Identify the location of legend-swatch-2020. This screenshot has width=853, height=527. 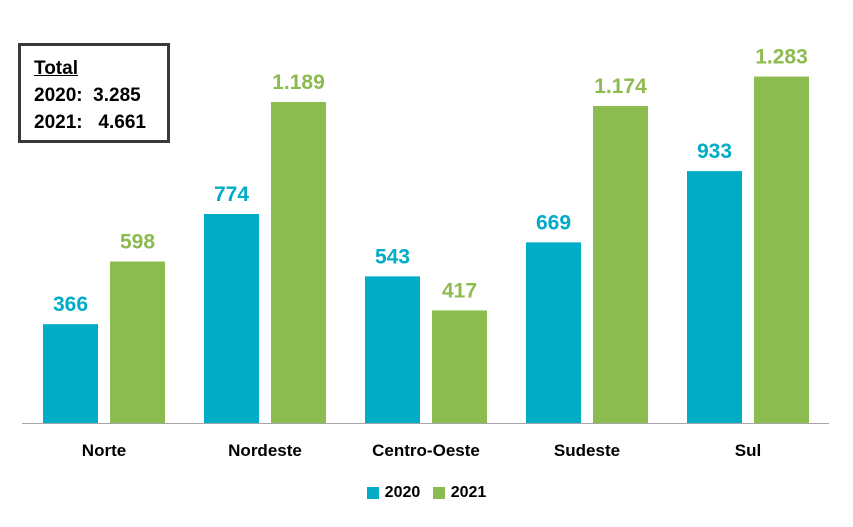
(372, 493).